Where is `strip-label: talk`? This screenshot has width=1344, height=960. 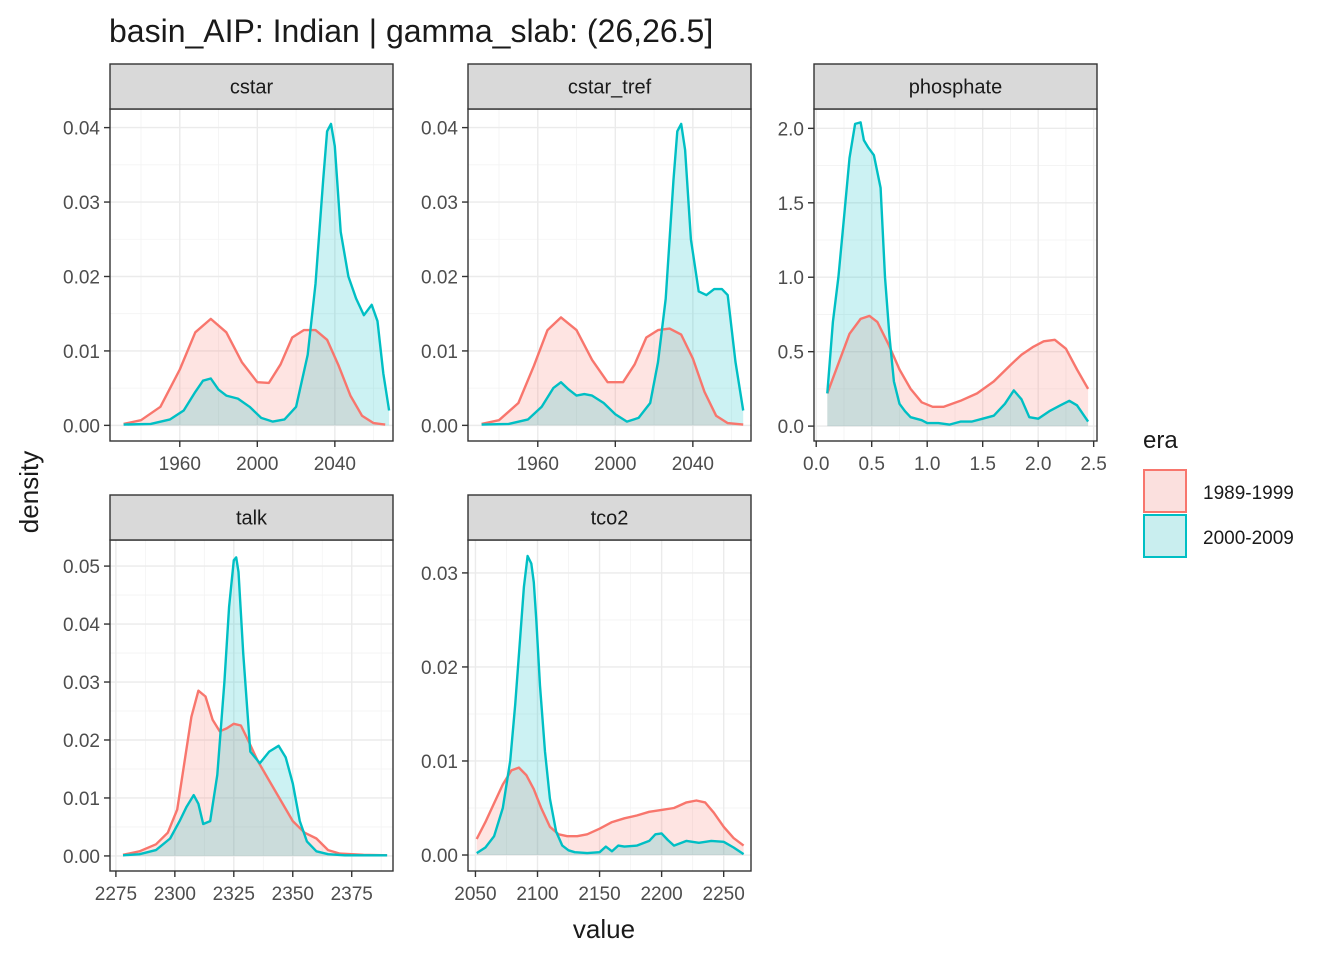 strip-label: talk is located at coordinates (252, 519).